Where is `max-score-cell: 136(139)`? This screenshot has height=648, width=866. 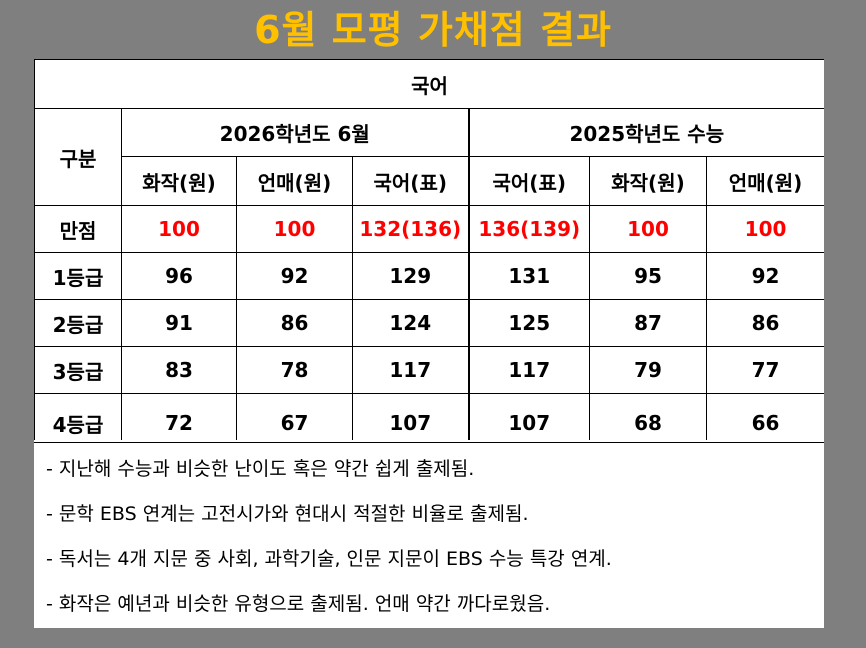 max-score-cell: 136(139) is located at coordinates (528, 229).